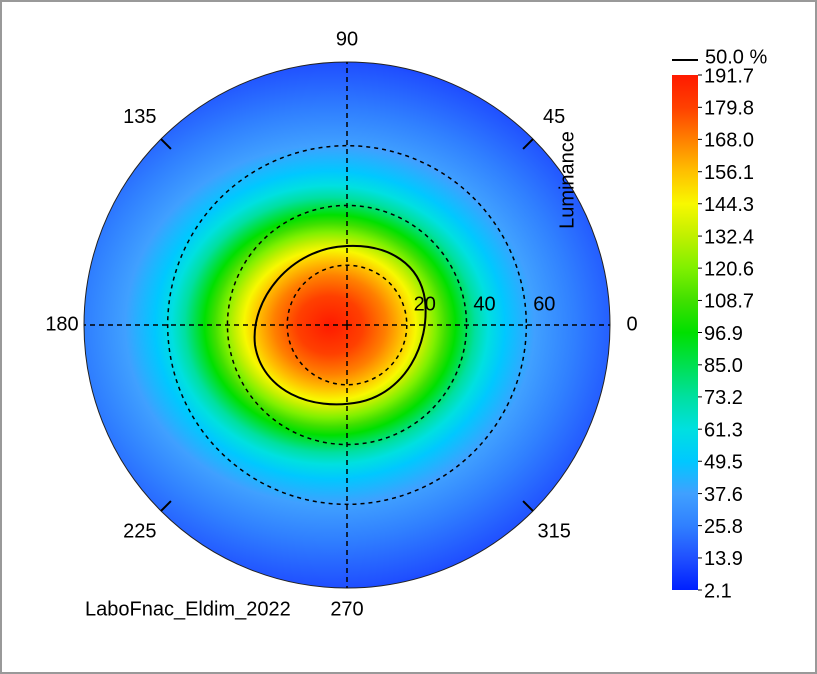 The width and height of the screenshot is (817, 674). I want to click on colorbar-tick-label: 25.8, so click(723, 527).